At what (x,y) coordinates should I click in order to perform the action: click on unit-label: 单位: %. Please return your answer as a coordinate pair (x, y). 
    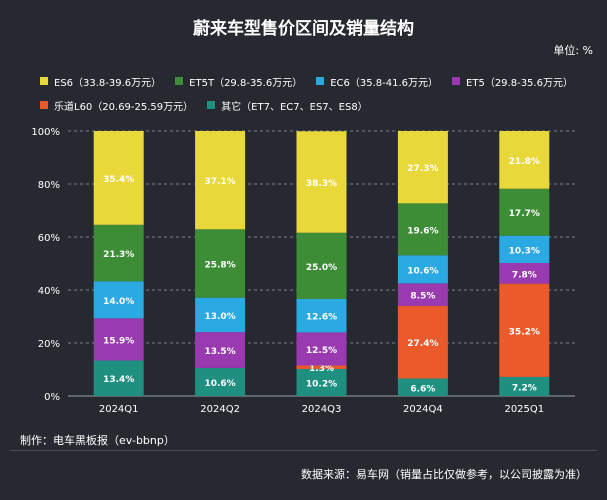
    Looking at the image, I should click on (573, 50).